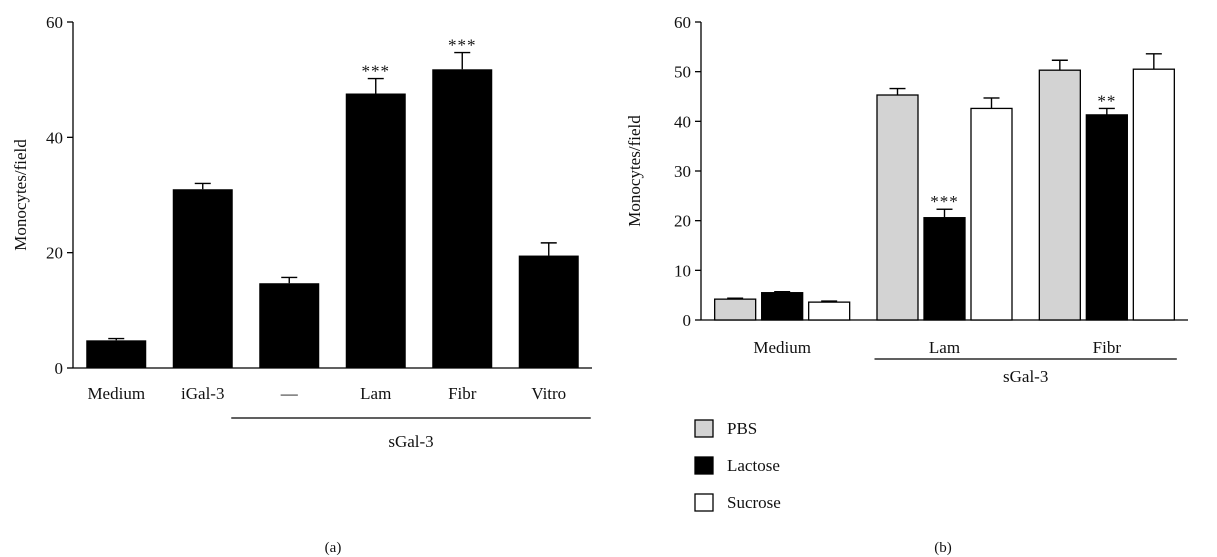  What do you see at coordinates (943, 548) in the screenshot?
I see `panel-label: (b)` at bounding box center [943, 548].